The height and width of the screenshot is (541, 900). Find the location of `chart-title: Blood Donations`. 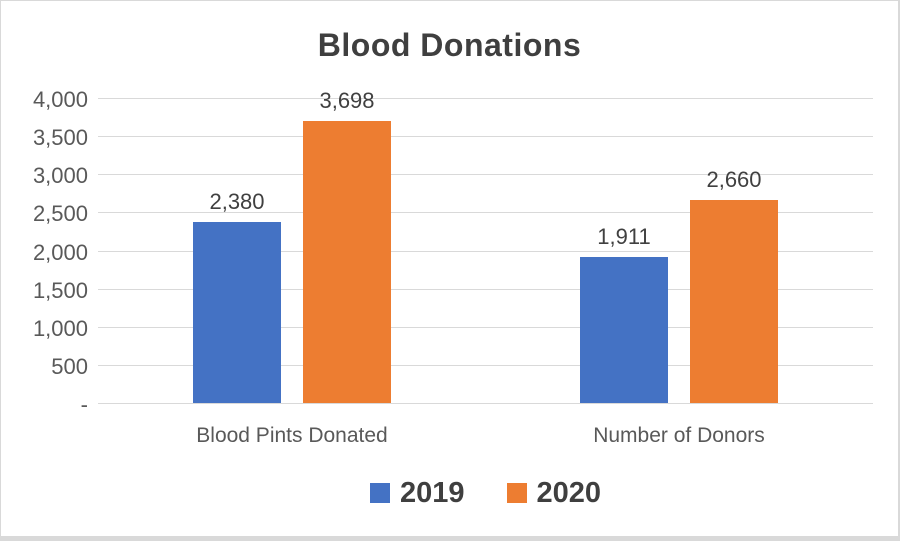

chart-title: Blood Donations is located at coordinates (449, 45).